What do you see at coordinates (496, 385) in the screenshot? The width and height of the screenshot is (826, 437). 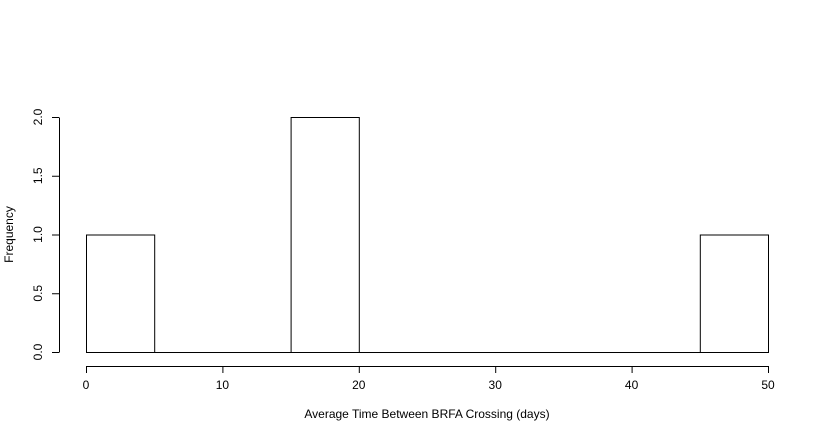 I see `x-tick-label: 30` at bounding box center [496, 385].